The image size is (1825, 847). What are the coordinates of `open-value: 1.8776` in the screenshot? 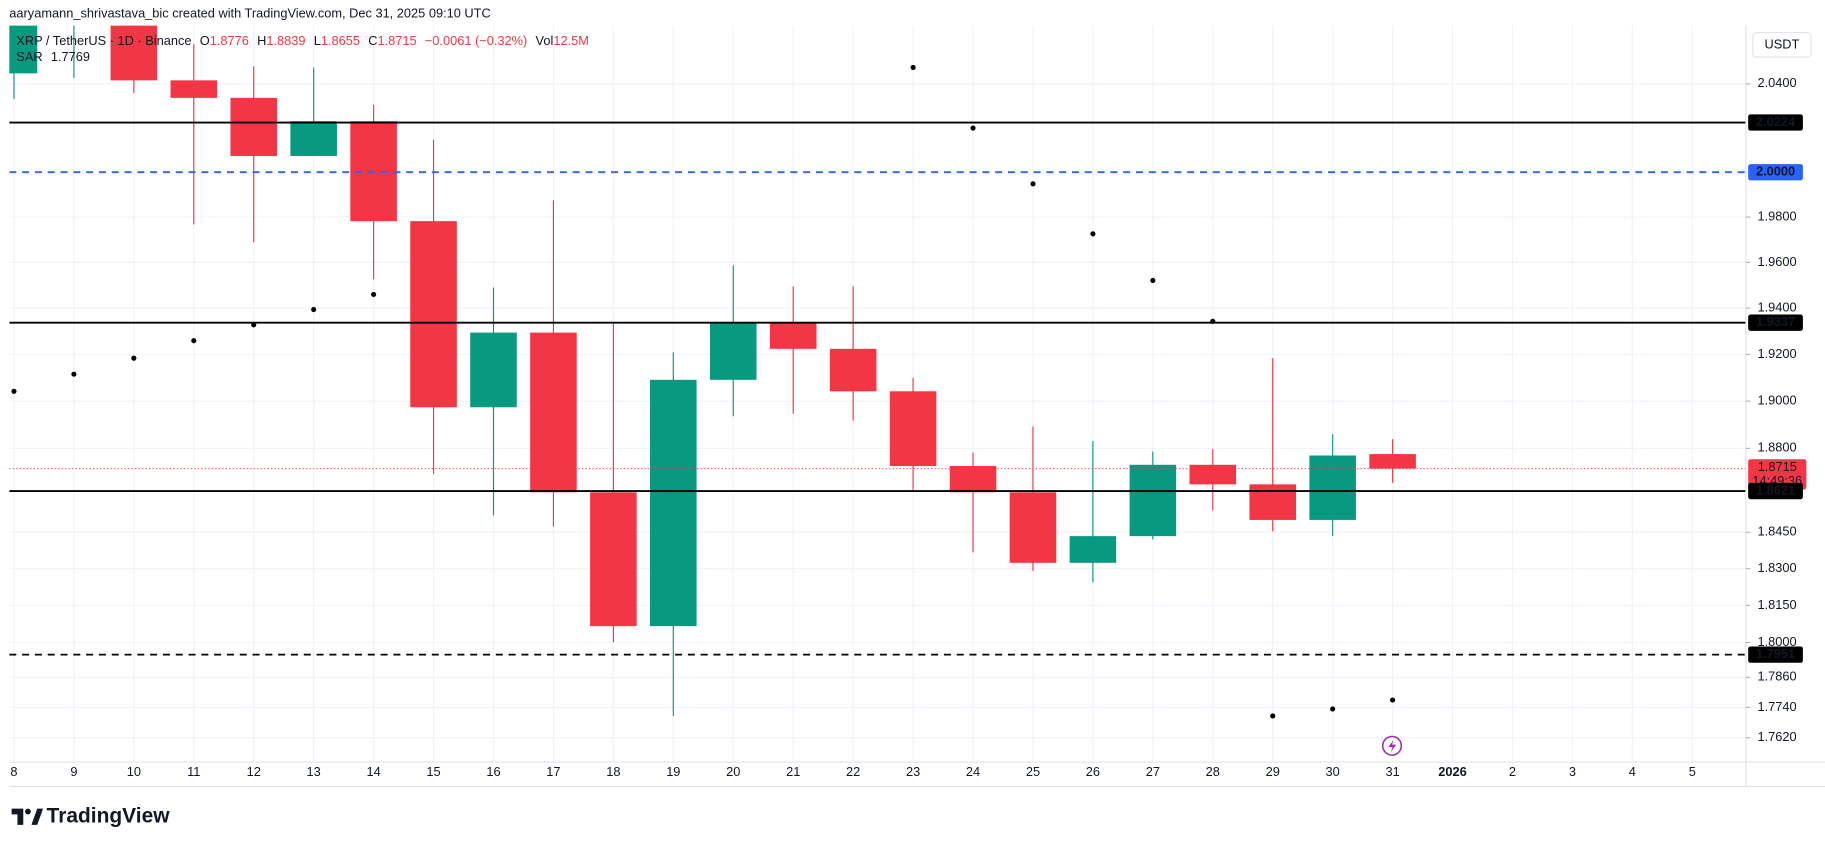 It's located at (229, 40).